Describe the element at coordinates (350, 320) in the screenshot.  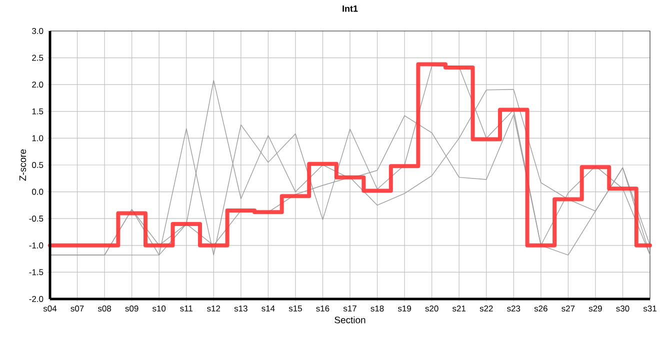
I see `x-axis-title: Section` at that location.